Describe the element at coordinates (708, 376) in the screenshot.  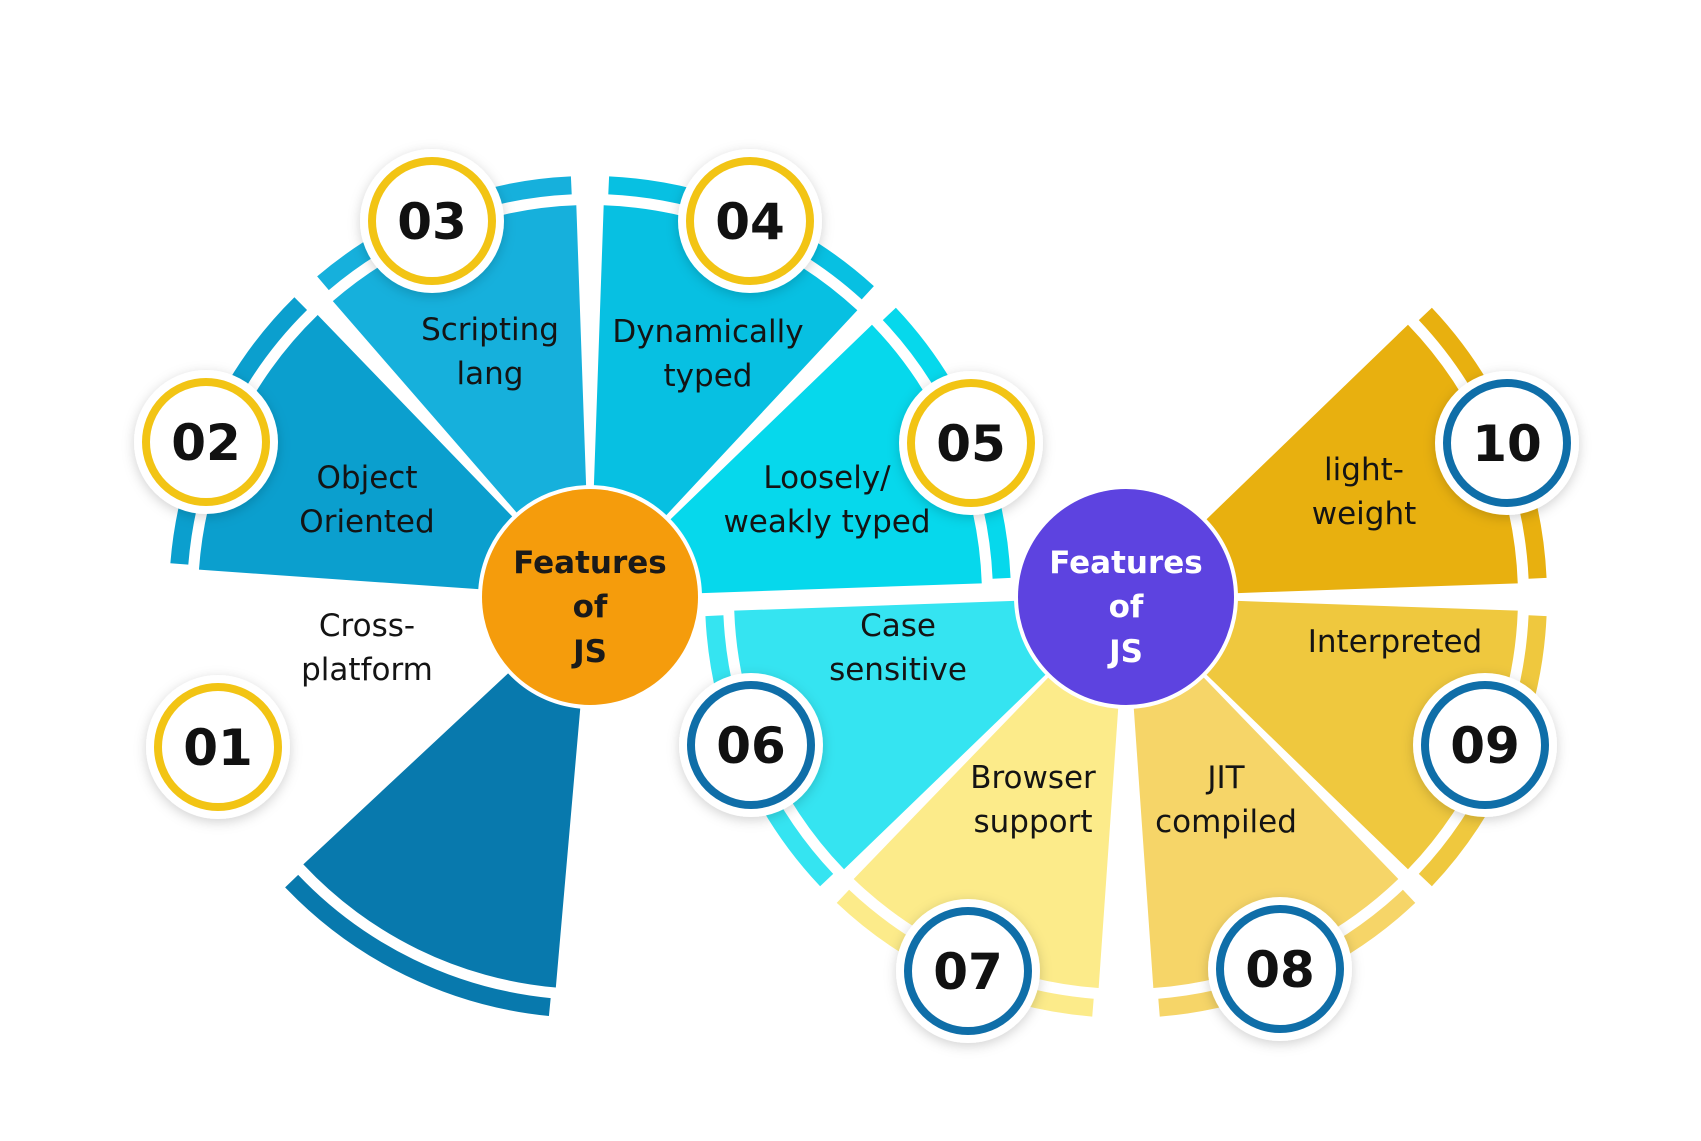
I see `feature-label-04-line-2: typed` at that location.